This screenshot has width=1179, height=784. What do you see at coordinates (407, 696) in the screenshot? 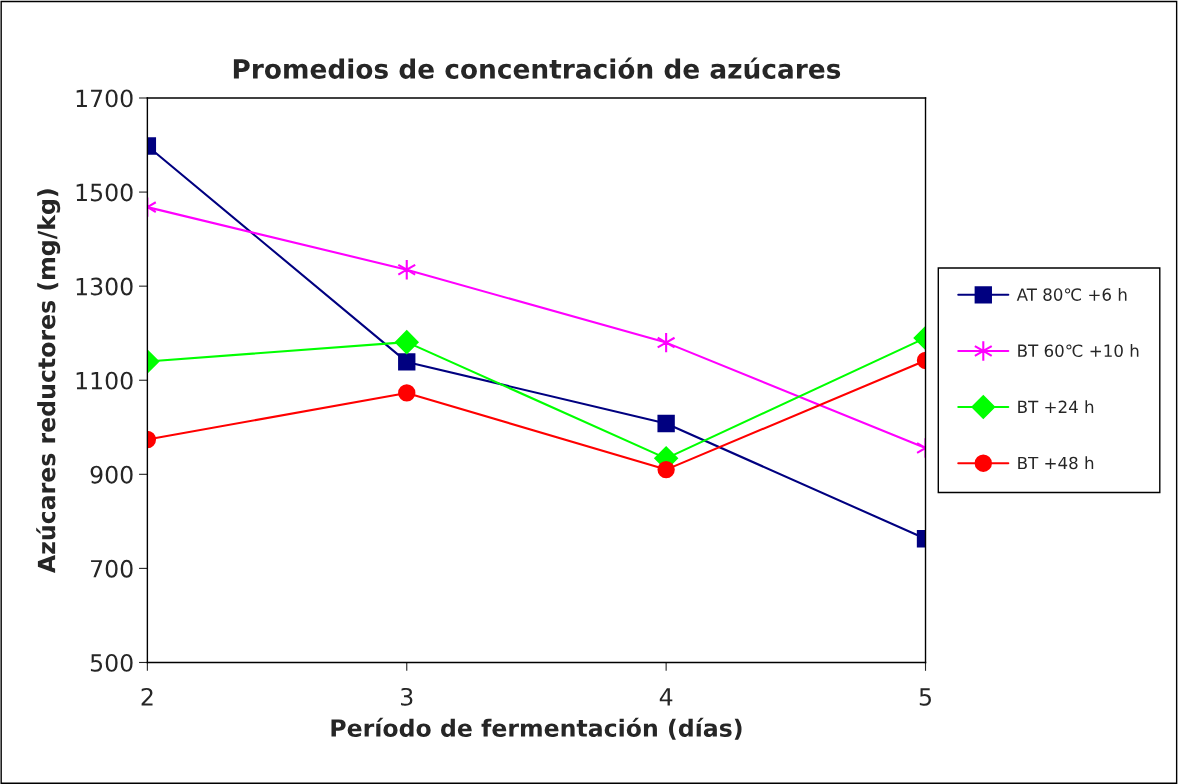
I see `x-tick-label: 3` at bounding box center [407, 696].